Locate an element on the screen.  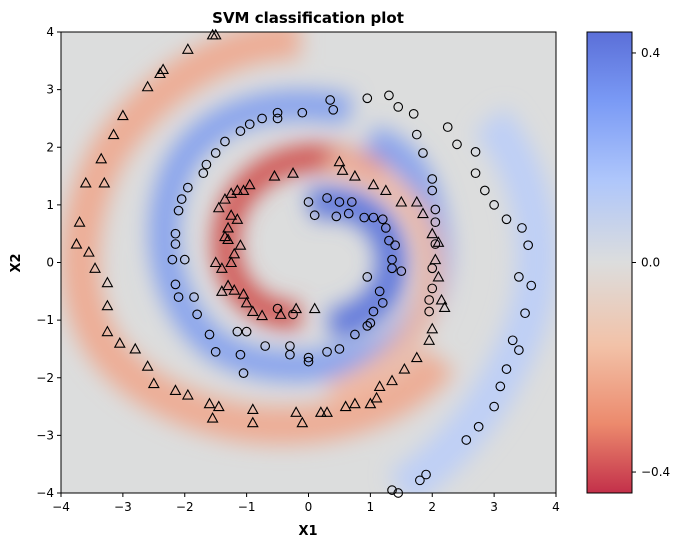
x-tick-label: 0 is located at coordinates (309, 507).